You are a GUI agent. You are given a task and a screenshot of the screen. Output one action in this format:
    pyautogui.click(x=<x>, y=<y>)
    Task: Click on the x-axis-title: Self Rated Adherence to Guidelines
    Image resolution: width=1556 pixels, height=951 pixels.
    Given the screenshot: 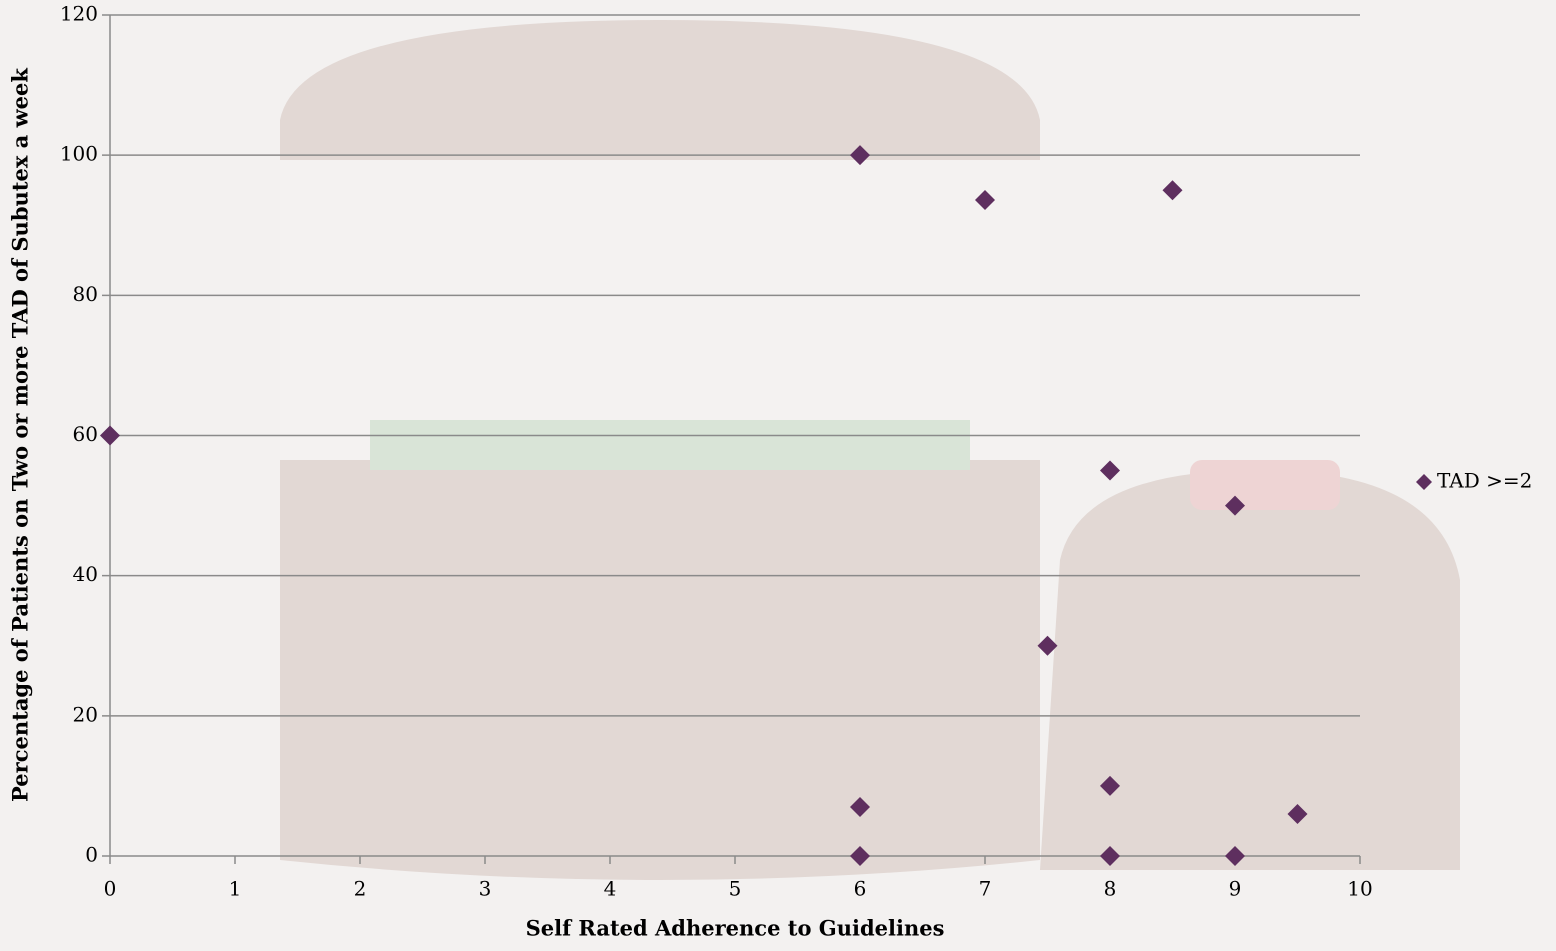 What is the action you would take?
    pyautogui.click(x=735, y=928)
    